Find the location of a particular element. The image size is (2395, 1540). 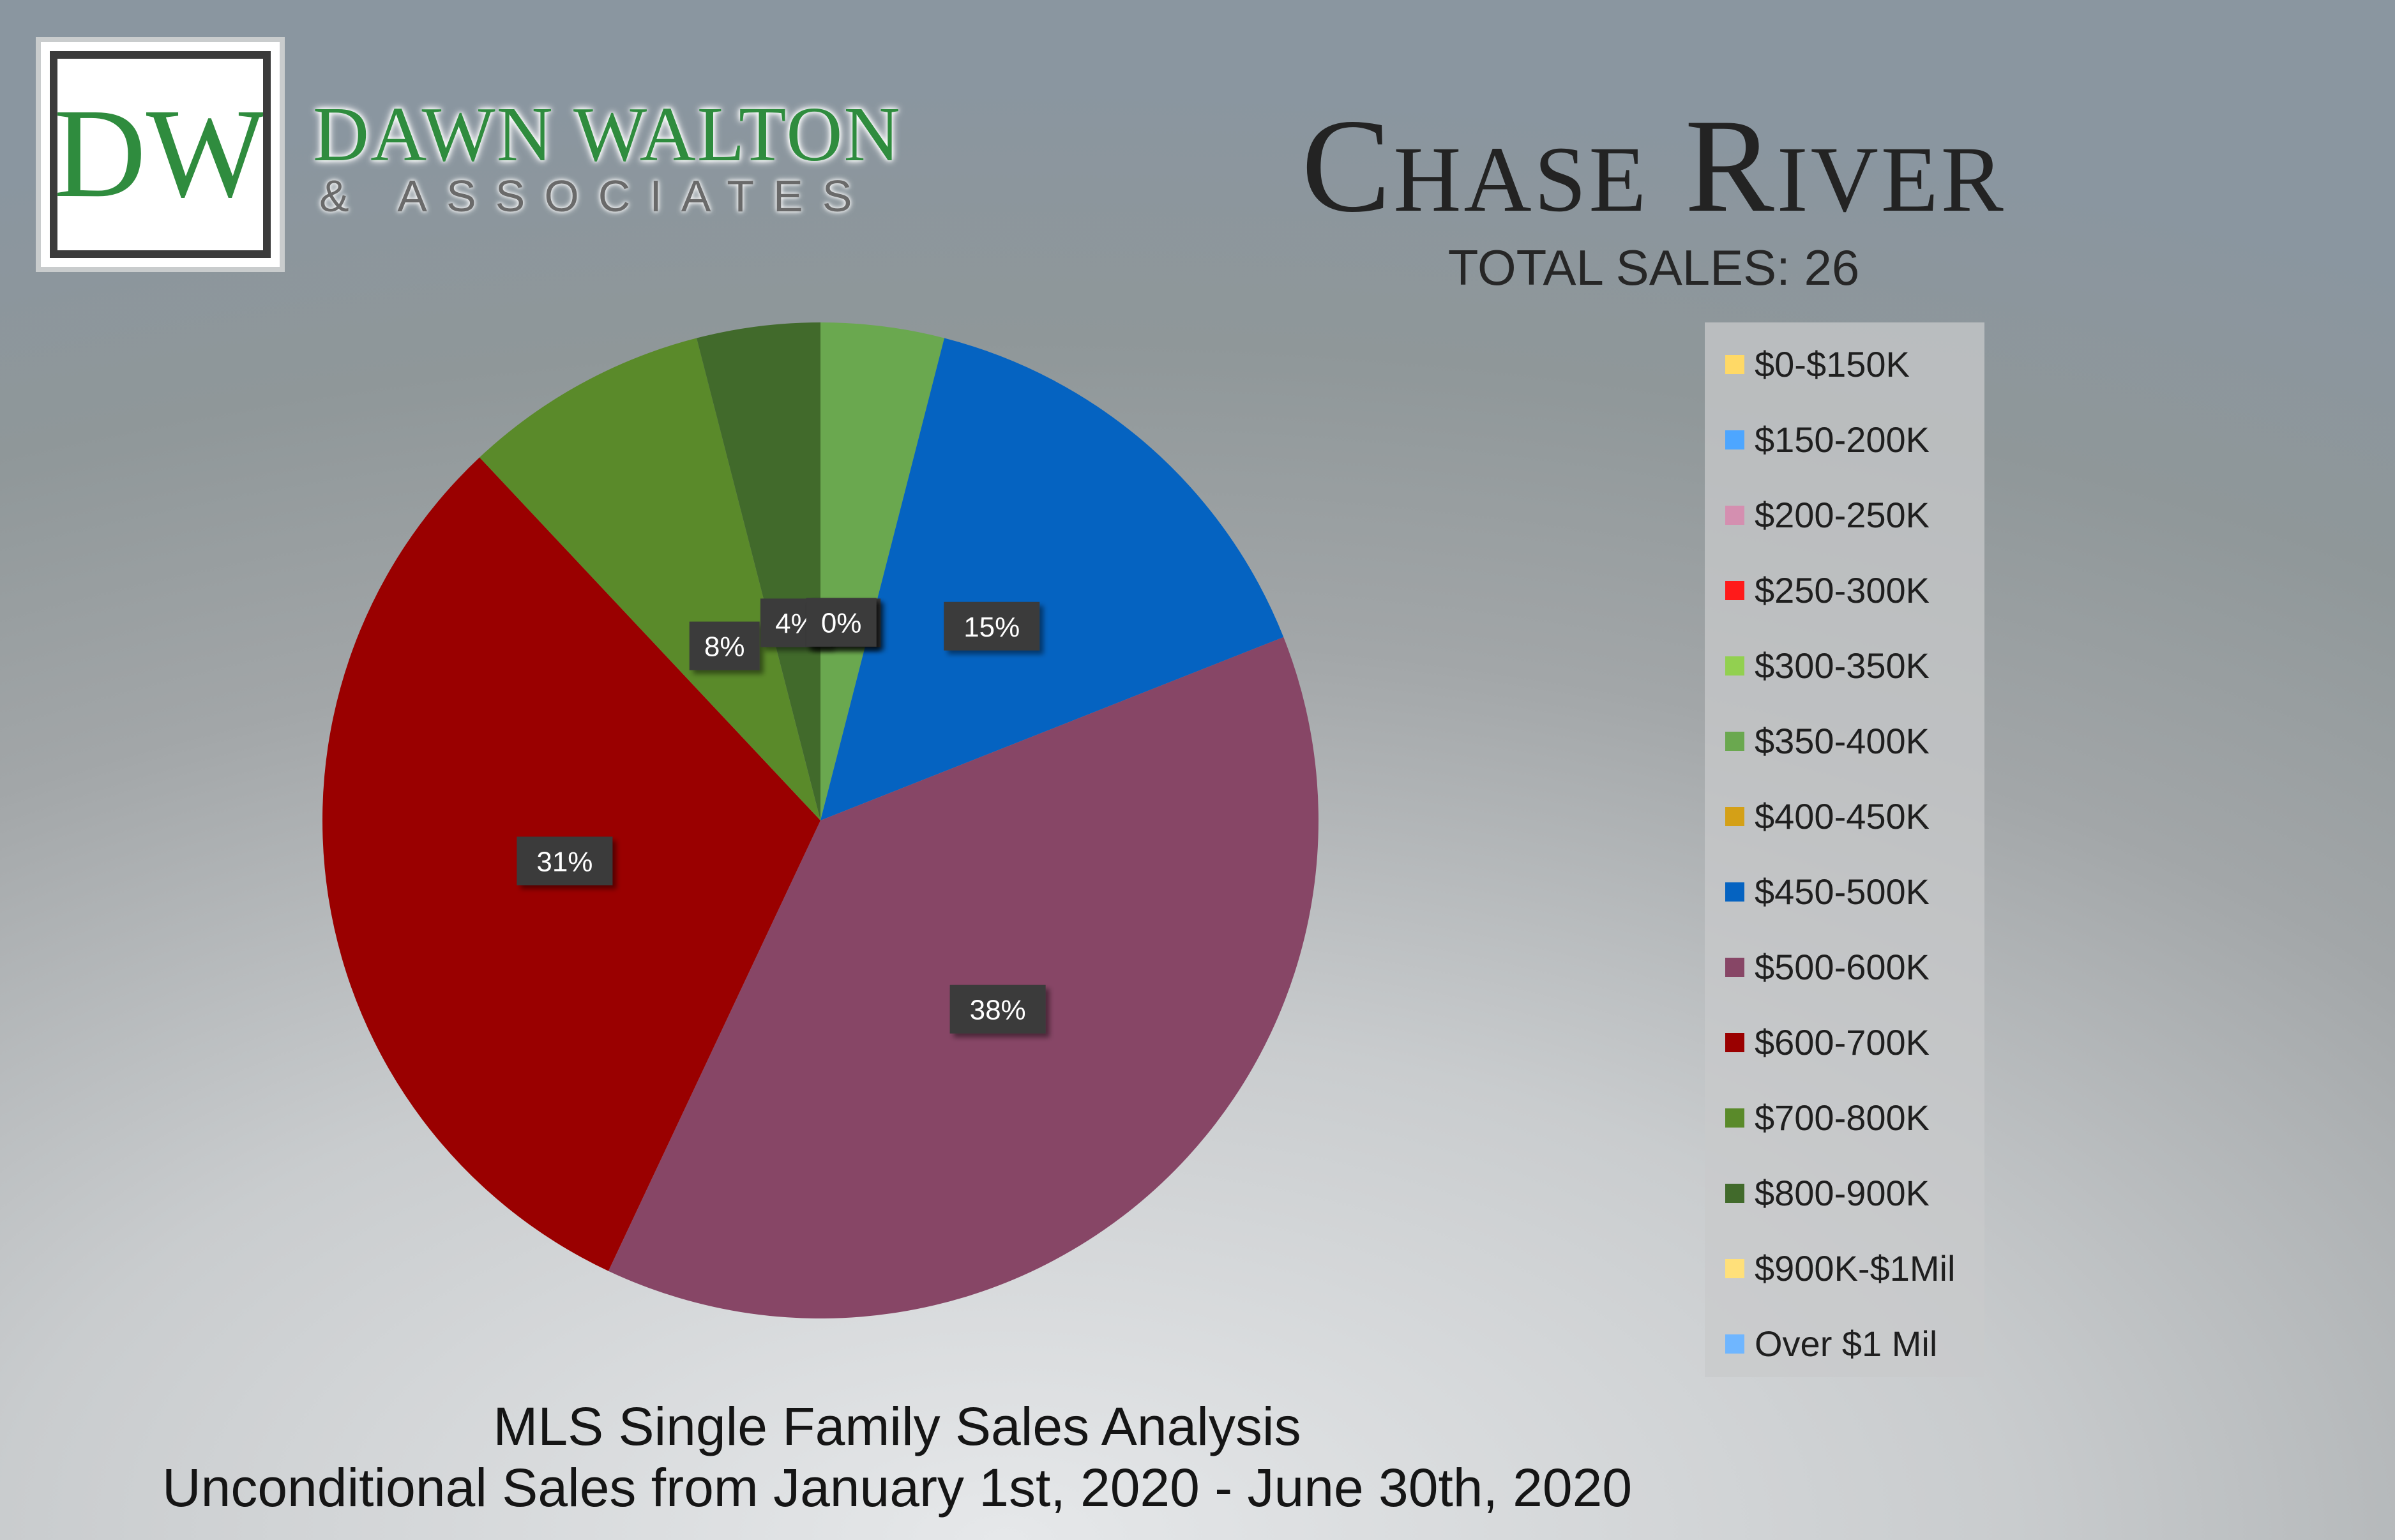

legend-label: $0-$150K is located at coordinates (1832, 364).